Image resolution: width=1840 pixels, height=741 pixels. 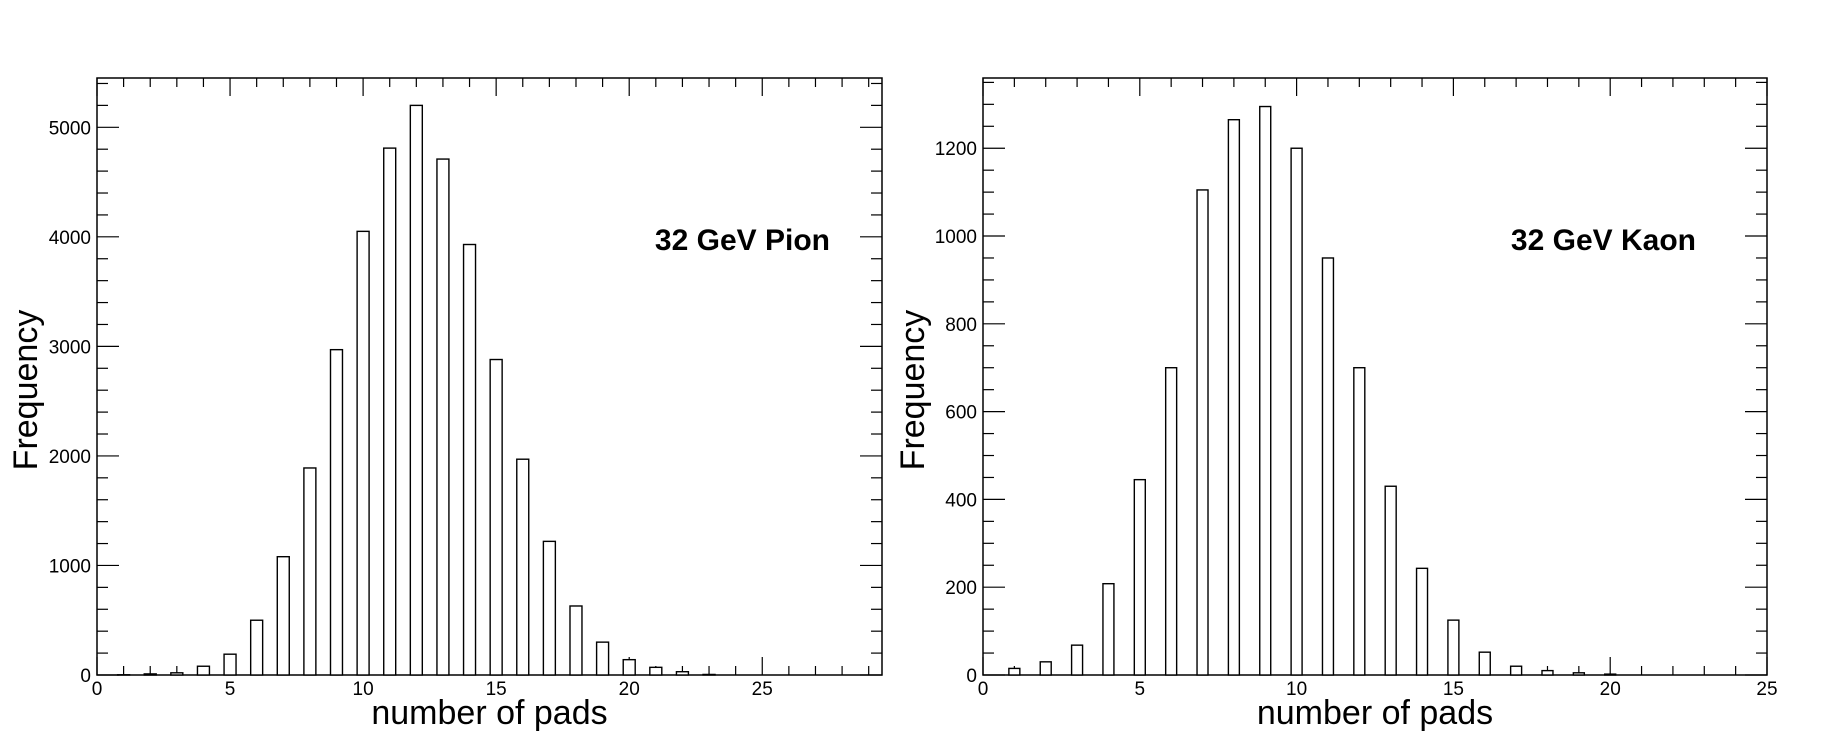 I want to click on pion-y-axis-title: Frequency, so click(x=26, y=390).